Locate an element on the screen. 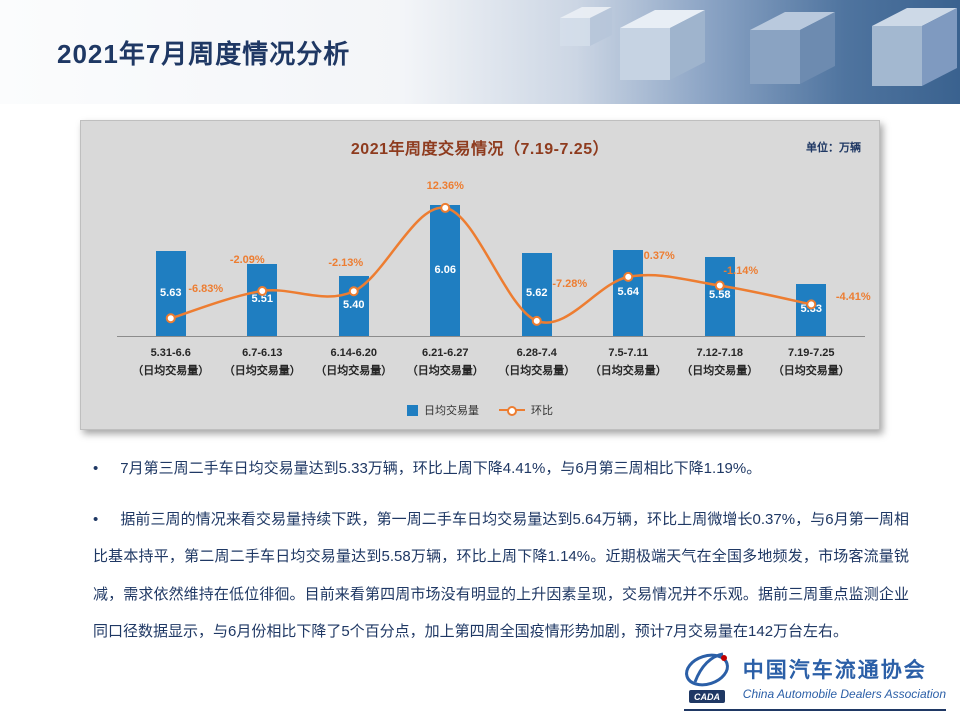 Image resolution: width=960 pixels, height=720 pixels. logo-abbr: CADA is located at coordinates (707, 697).